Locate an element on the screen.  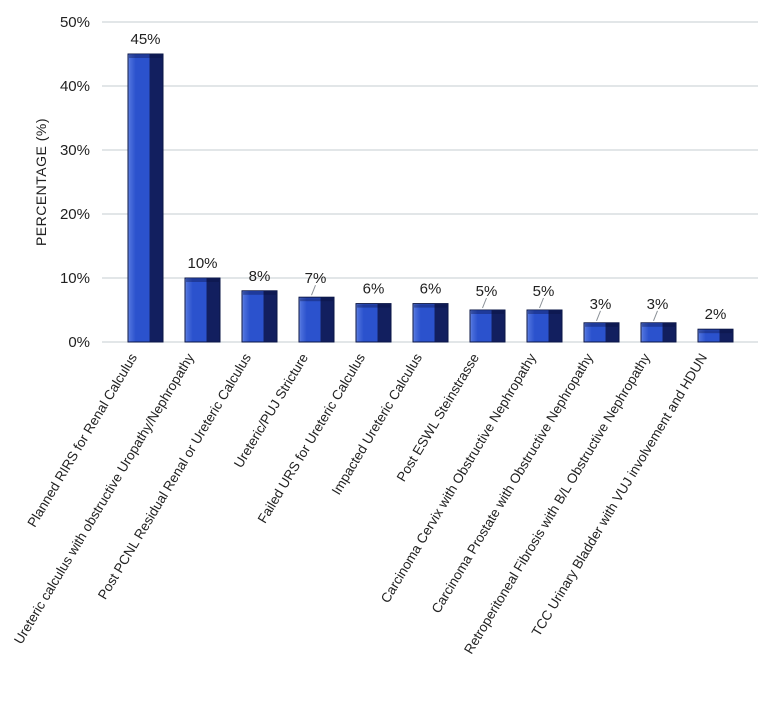
y-axis-title: PERCENTAGE (%) is located at coordinates (41, 182).